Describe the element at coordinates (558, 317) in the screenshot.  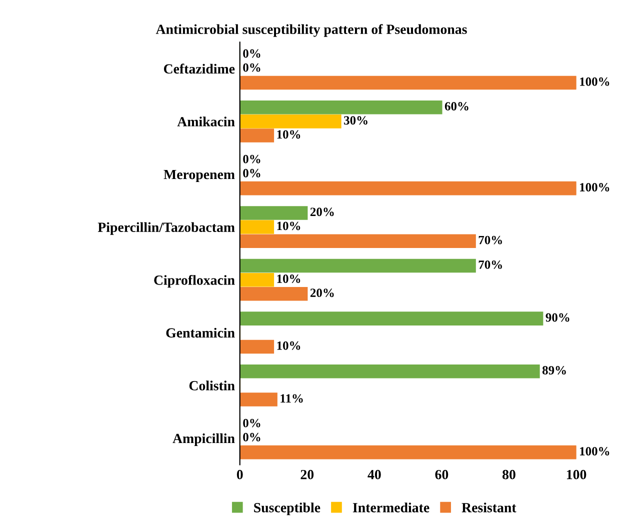
I see `data-label: 90%` at that location.